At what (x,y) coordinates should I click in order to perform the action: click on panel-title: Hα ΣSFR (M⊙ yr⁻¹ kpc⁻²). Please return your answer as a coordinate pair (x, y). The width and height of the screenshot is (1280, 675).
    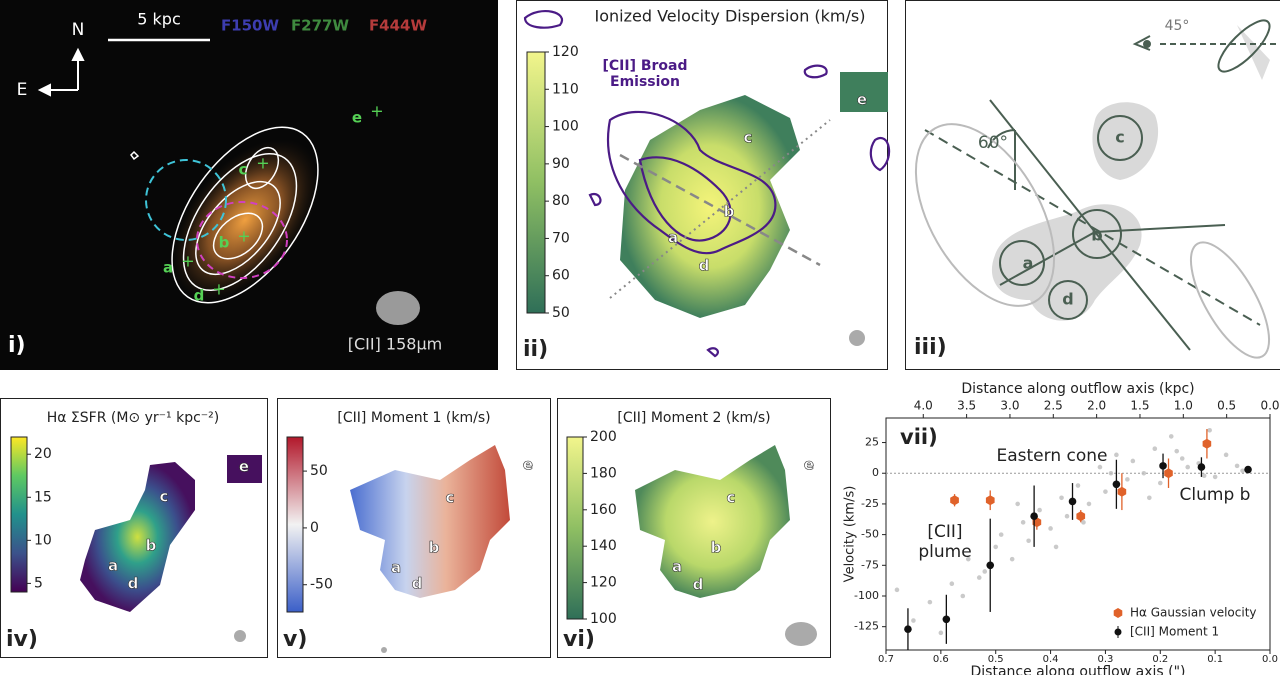
    Looking at the image, I should click on (133, 418).